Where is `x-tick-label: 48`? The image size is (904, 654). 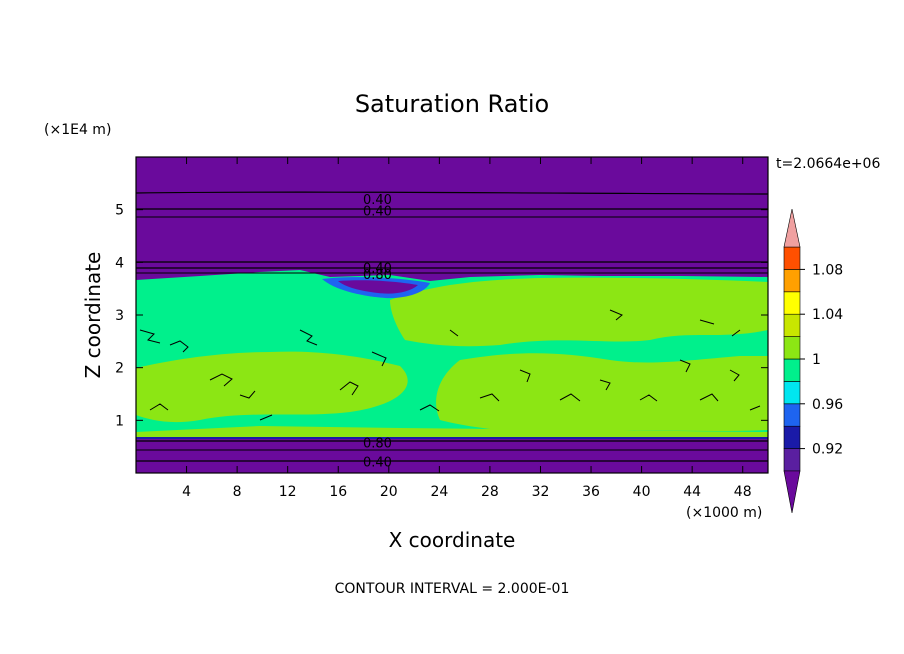 x-tick-label: 48 is located at coordinates (743, 492).